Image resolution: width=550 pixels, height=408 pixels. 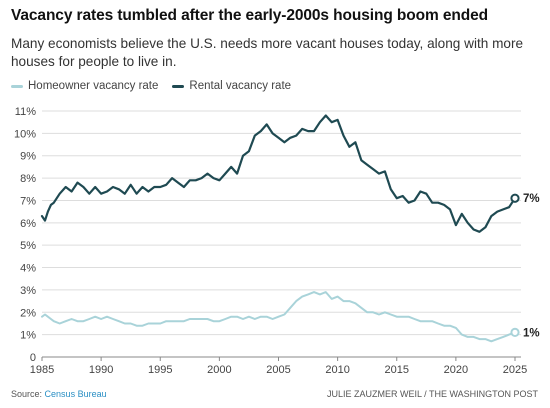 I want to click on y-tick-label: 5%, so click(x=28, y=246).